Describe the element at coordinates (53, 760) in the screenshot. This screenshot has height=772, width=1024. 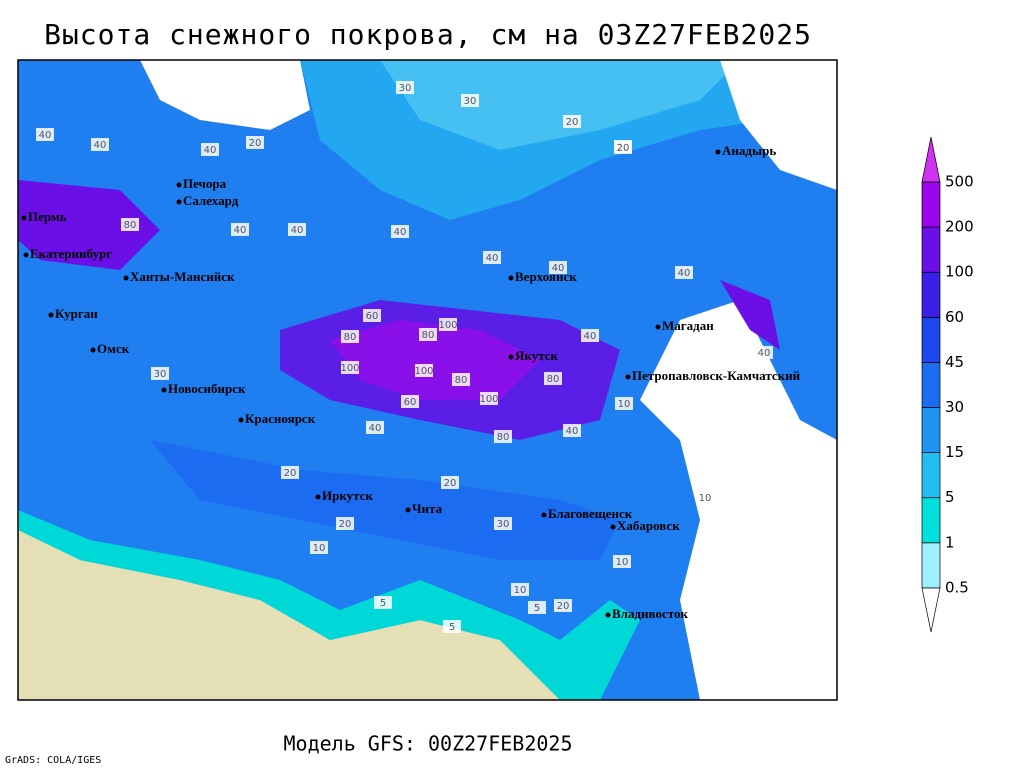
I see `credit: GrADS: COLA/IGES` at that location.